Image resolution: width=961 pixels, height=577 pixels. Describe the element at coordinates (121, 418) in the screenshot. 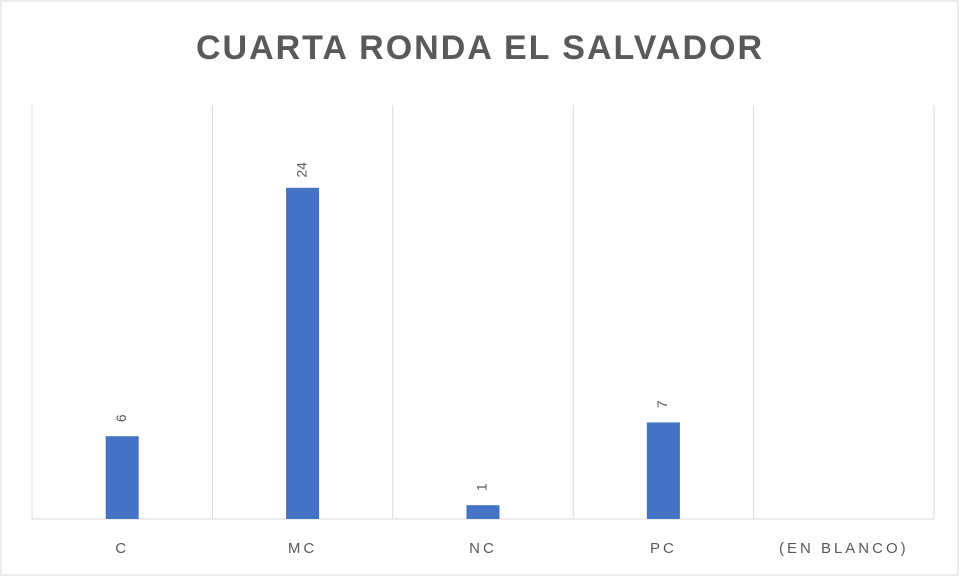

I see `data-label: 6` at that location.